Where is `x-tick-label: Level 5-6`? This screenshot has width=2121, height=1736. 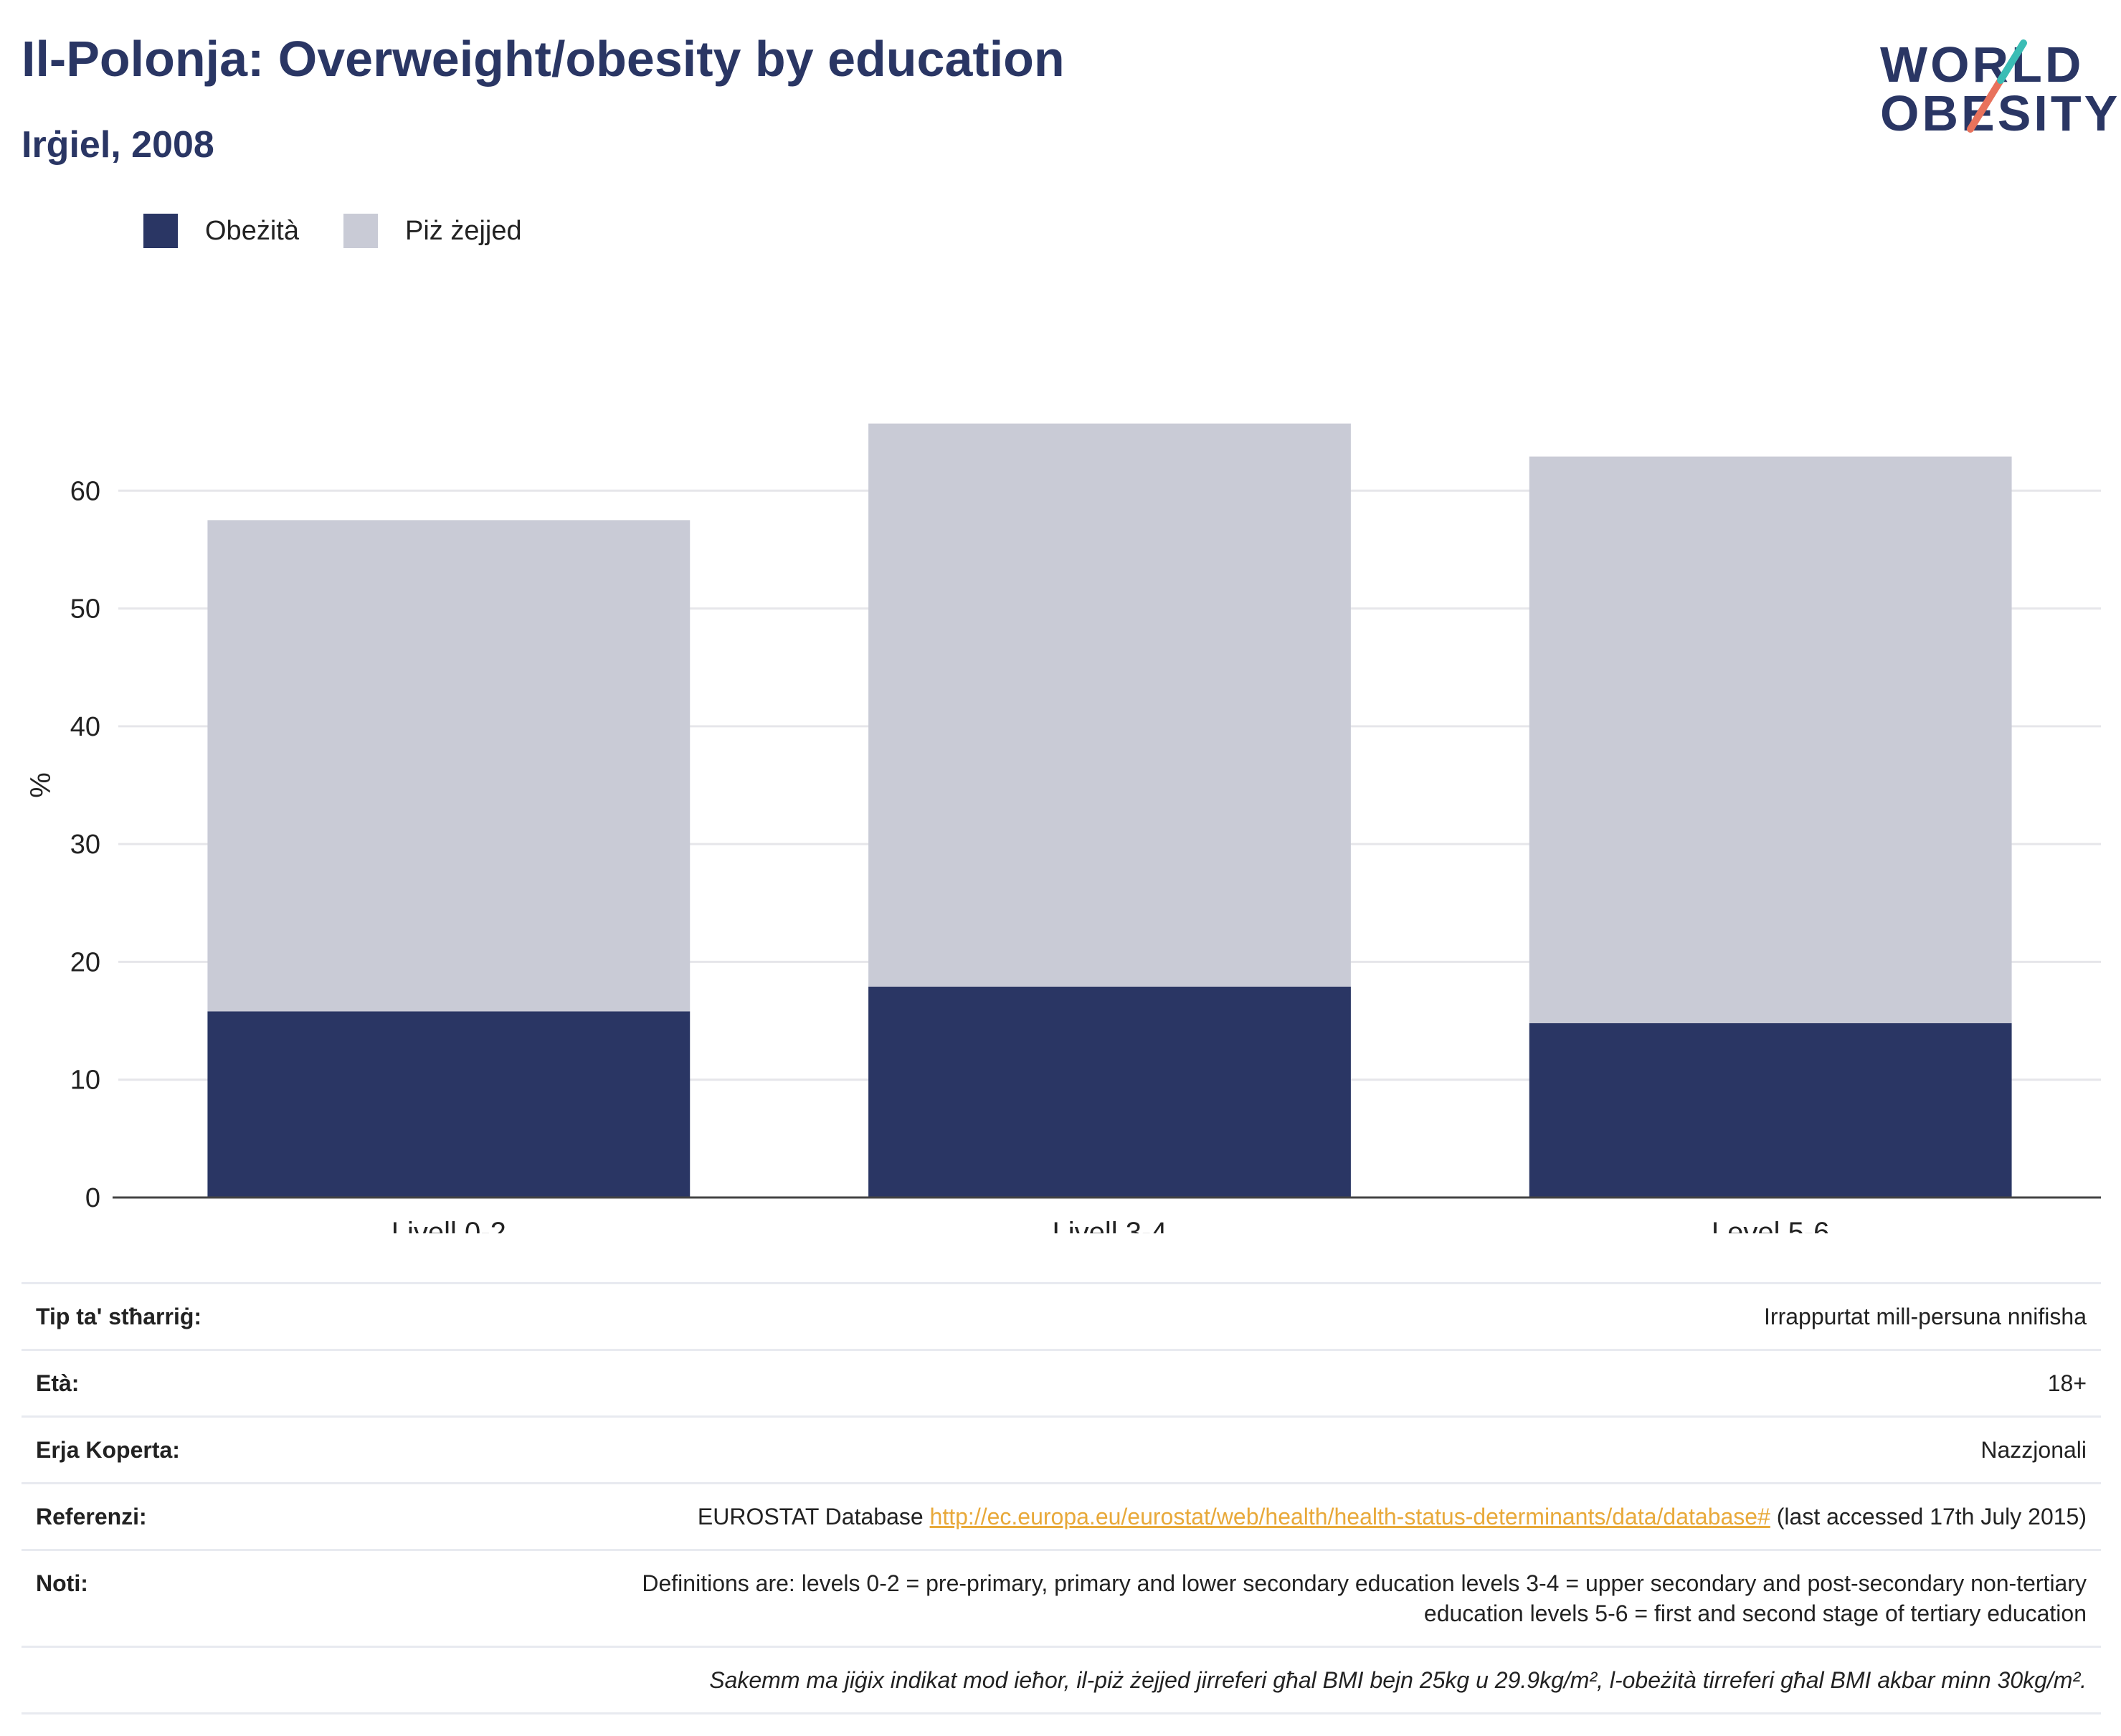
x-tick-label: Level 5-6 is located at coordinates (1771, 1225).